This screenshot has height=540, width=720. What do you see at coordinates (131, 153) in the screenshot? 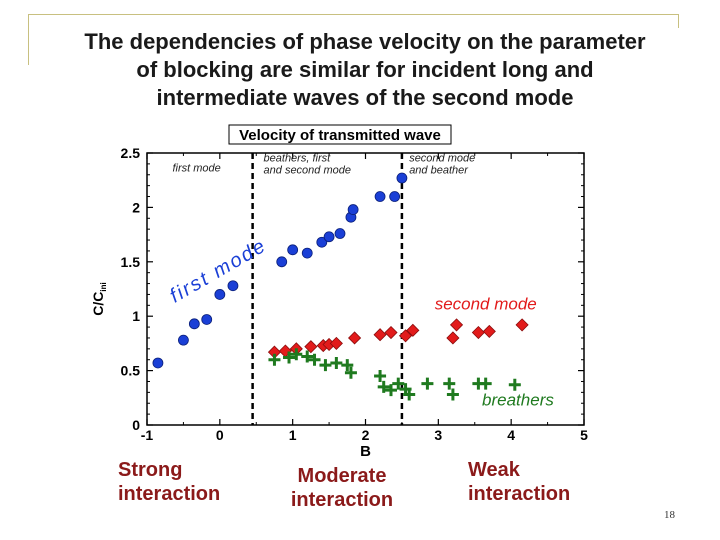
I see `y-tick-label: 2.5` at bounding box center [131, 153].